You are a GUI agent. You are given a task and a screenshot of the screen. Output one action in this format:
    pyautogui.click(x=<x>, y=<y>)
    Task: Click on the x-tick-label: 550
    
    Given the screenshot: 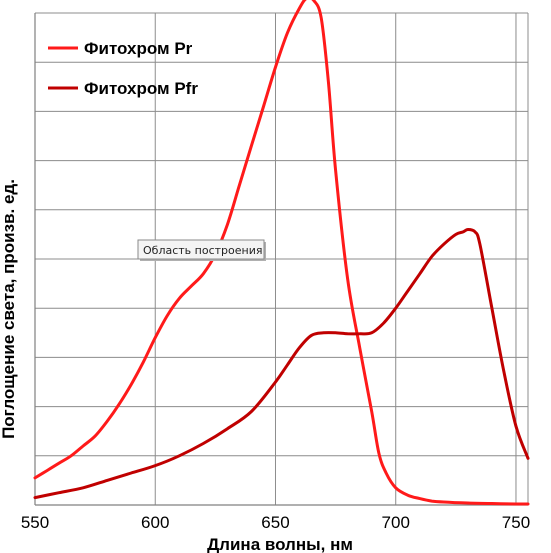 What is the action you would take?
    pyautogui.click(x=35, y=522)
    